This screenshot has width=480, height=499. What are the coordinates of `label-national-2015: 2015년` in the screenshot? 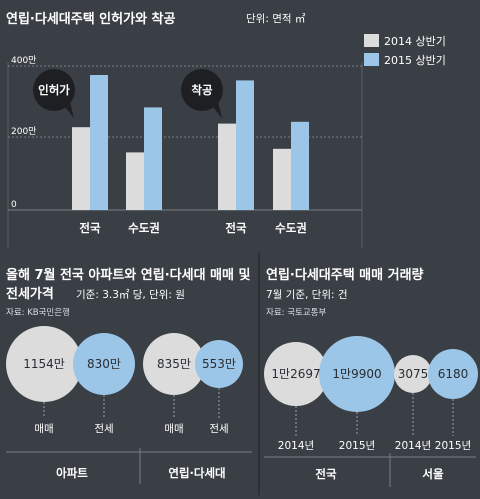 It's located at (357, 446).